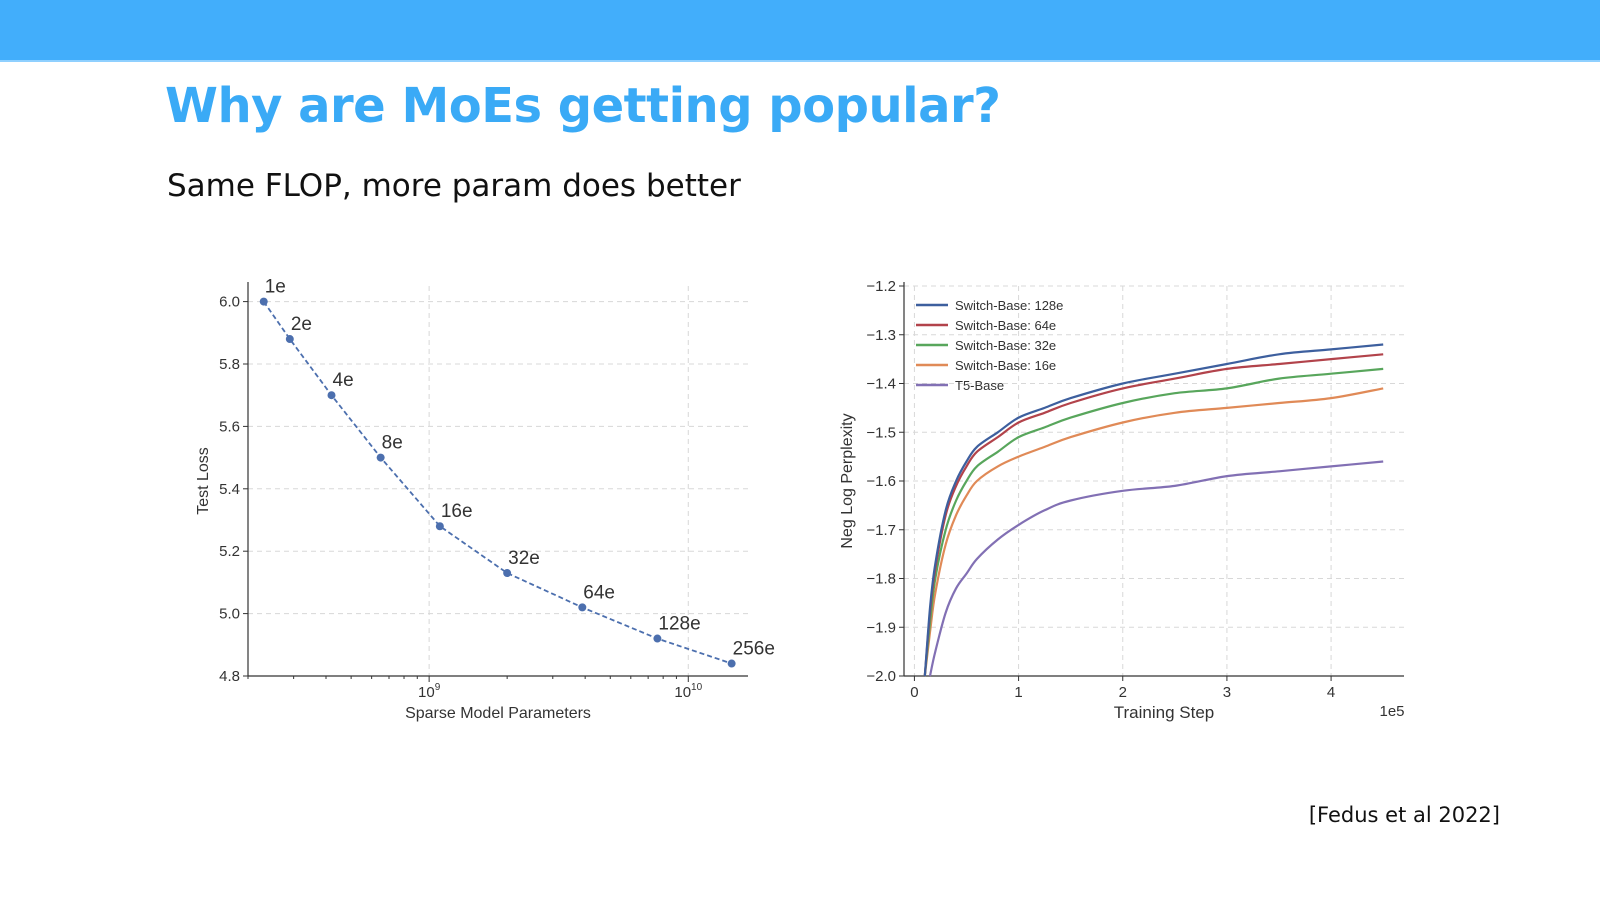 This screenshot has width=1600, height=901. What do you see at coordinates (229, 614) in the screenshot?
I see `y-tick-label: 5.0` at bounding box center [229, 614].